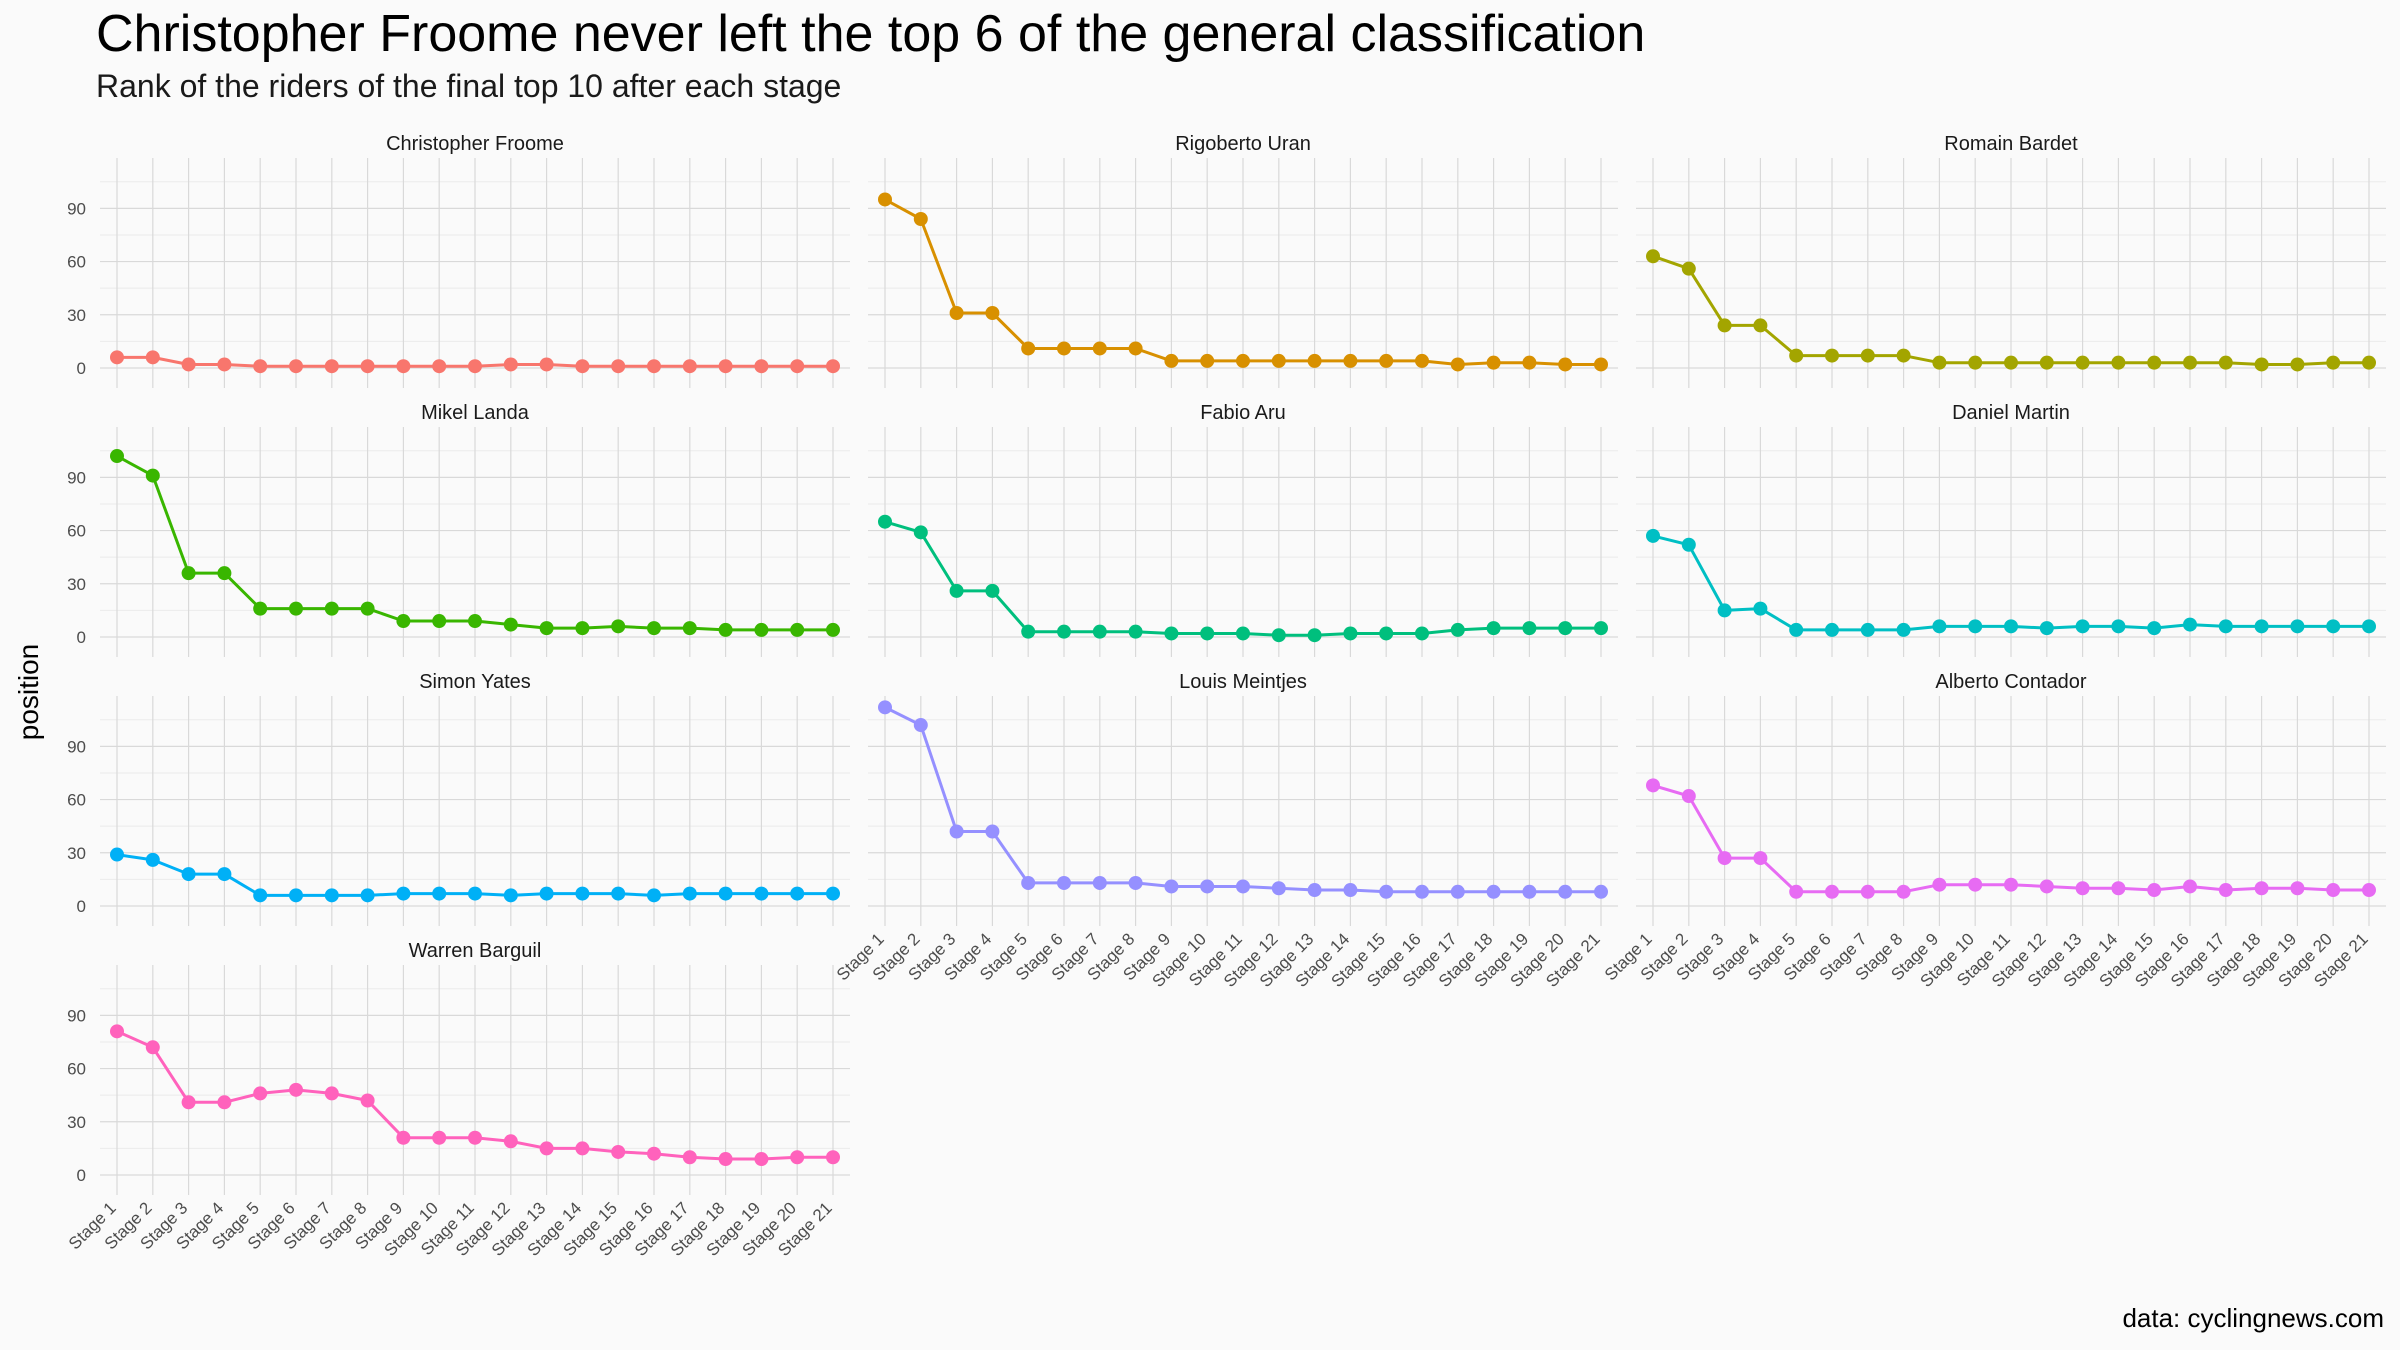  What do you see at coordinates (2011, 529) in the screenshot?
I see `facet-panel: Daniel Martin` at bounding box center [2011, 529].